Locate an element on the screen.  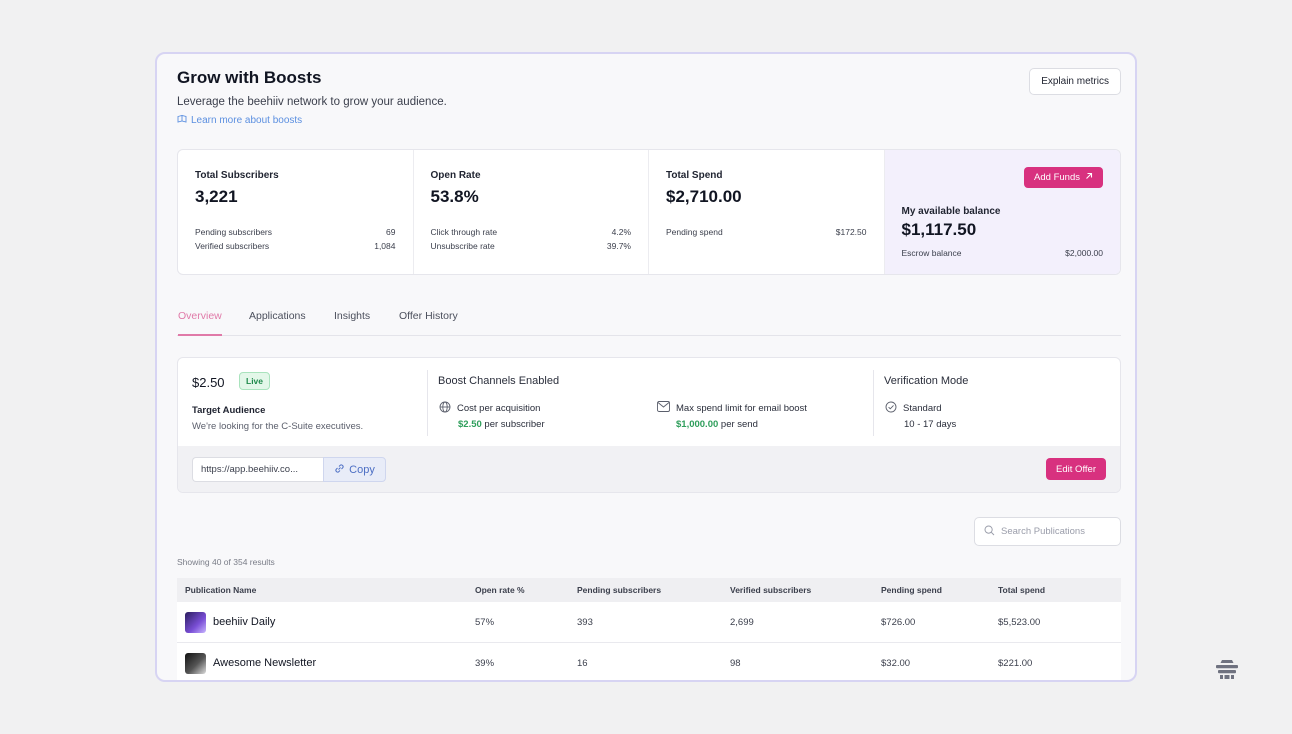
cell-pending-subscribers: 16 is located at coordinates (582, 663).